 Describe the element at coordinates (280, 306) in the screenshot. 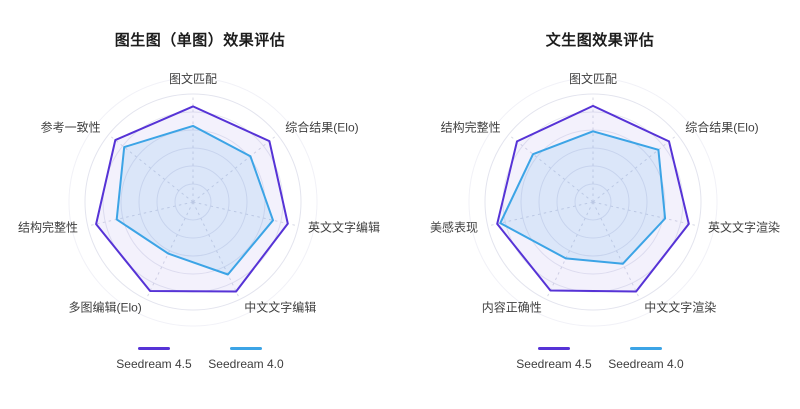

I see `axis-label: 中文文字编辑` at that location.